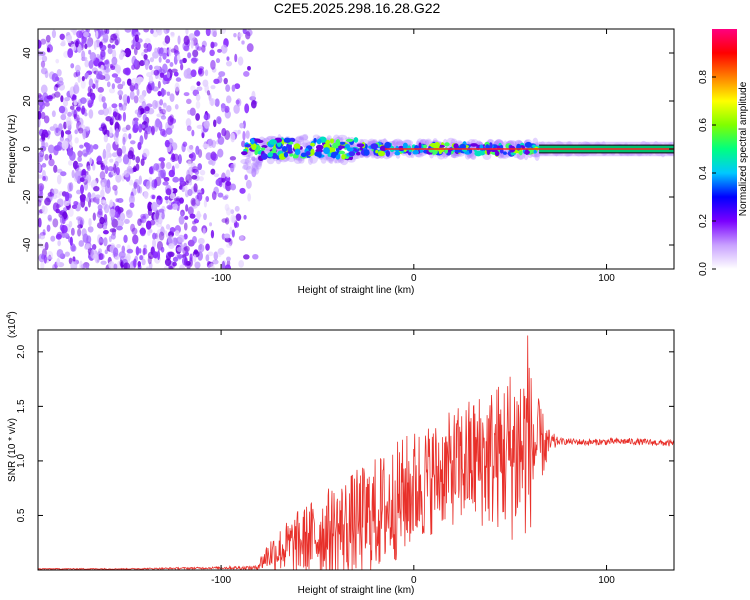  I want to click on x-tick-label: -100, so click(221, 580).